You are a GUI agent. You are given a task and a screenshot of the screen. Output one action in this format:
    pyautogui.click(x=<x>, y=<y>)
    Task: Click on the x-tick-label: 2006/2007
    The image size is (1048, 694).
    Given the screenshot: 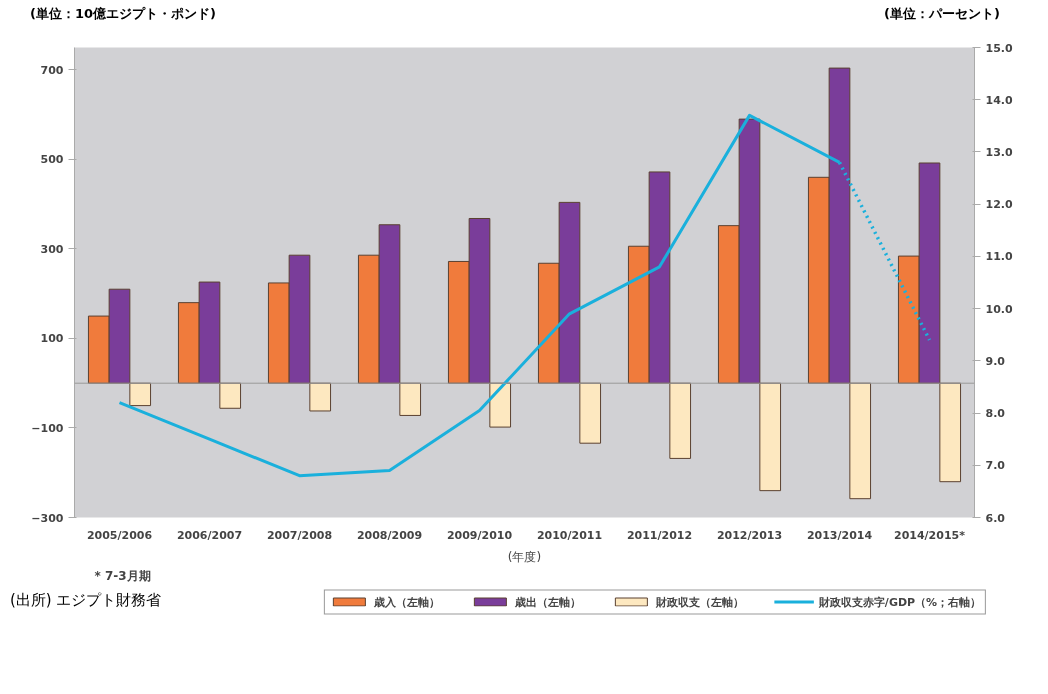 What is the action you would take?
    pyautogui.click(x=209, y=535)
    